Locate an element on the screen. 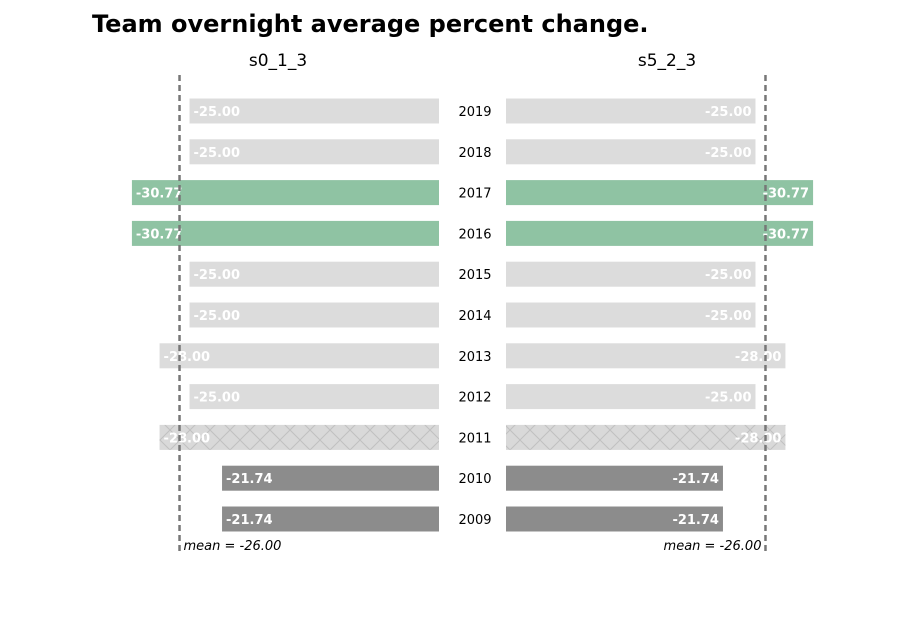 The width and height of the screenshot is (921, 633). right-mean-label: mean = -26.00 is located at coordinates (713, 546).